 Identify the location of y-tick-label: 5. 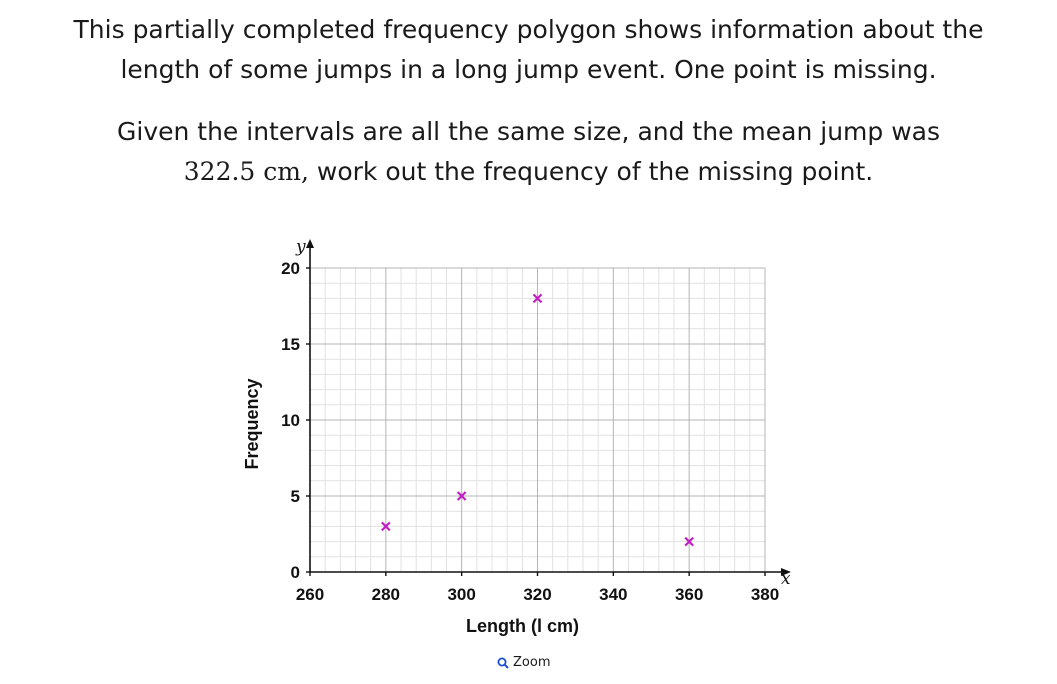
(295, 496).